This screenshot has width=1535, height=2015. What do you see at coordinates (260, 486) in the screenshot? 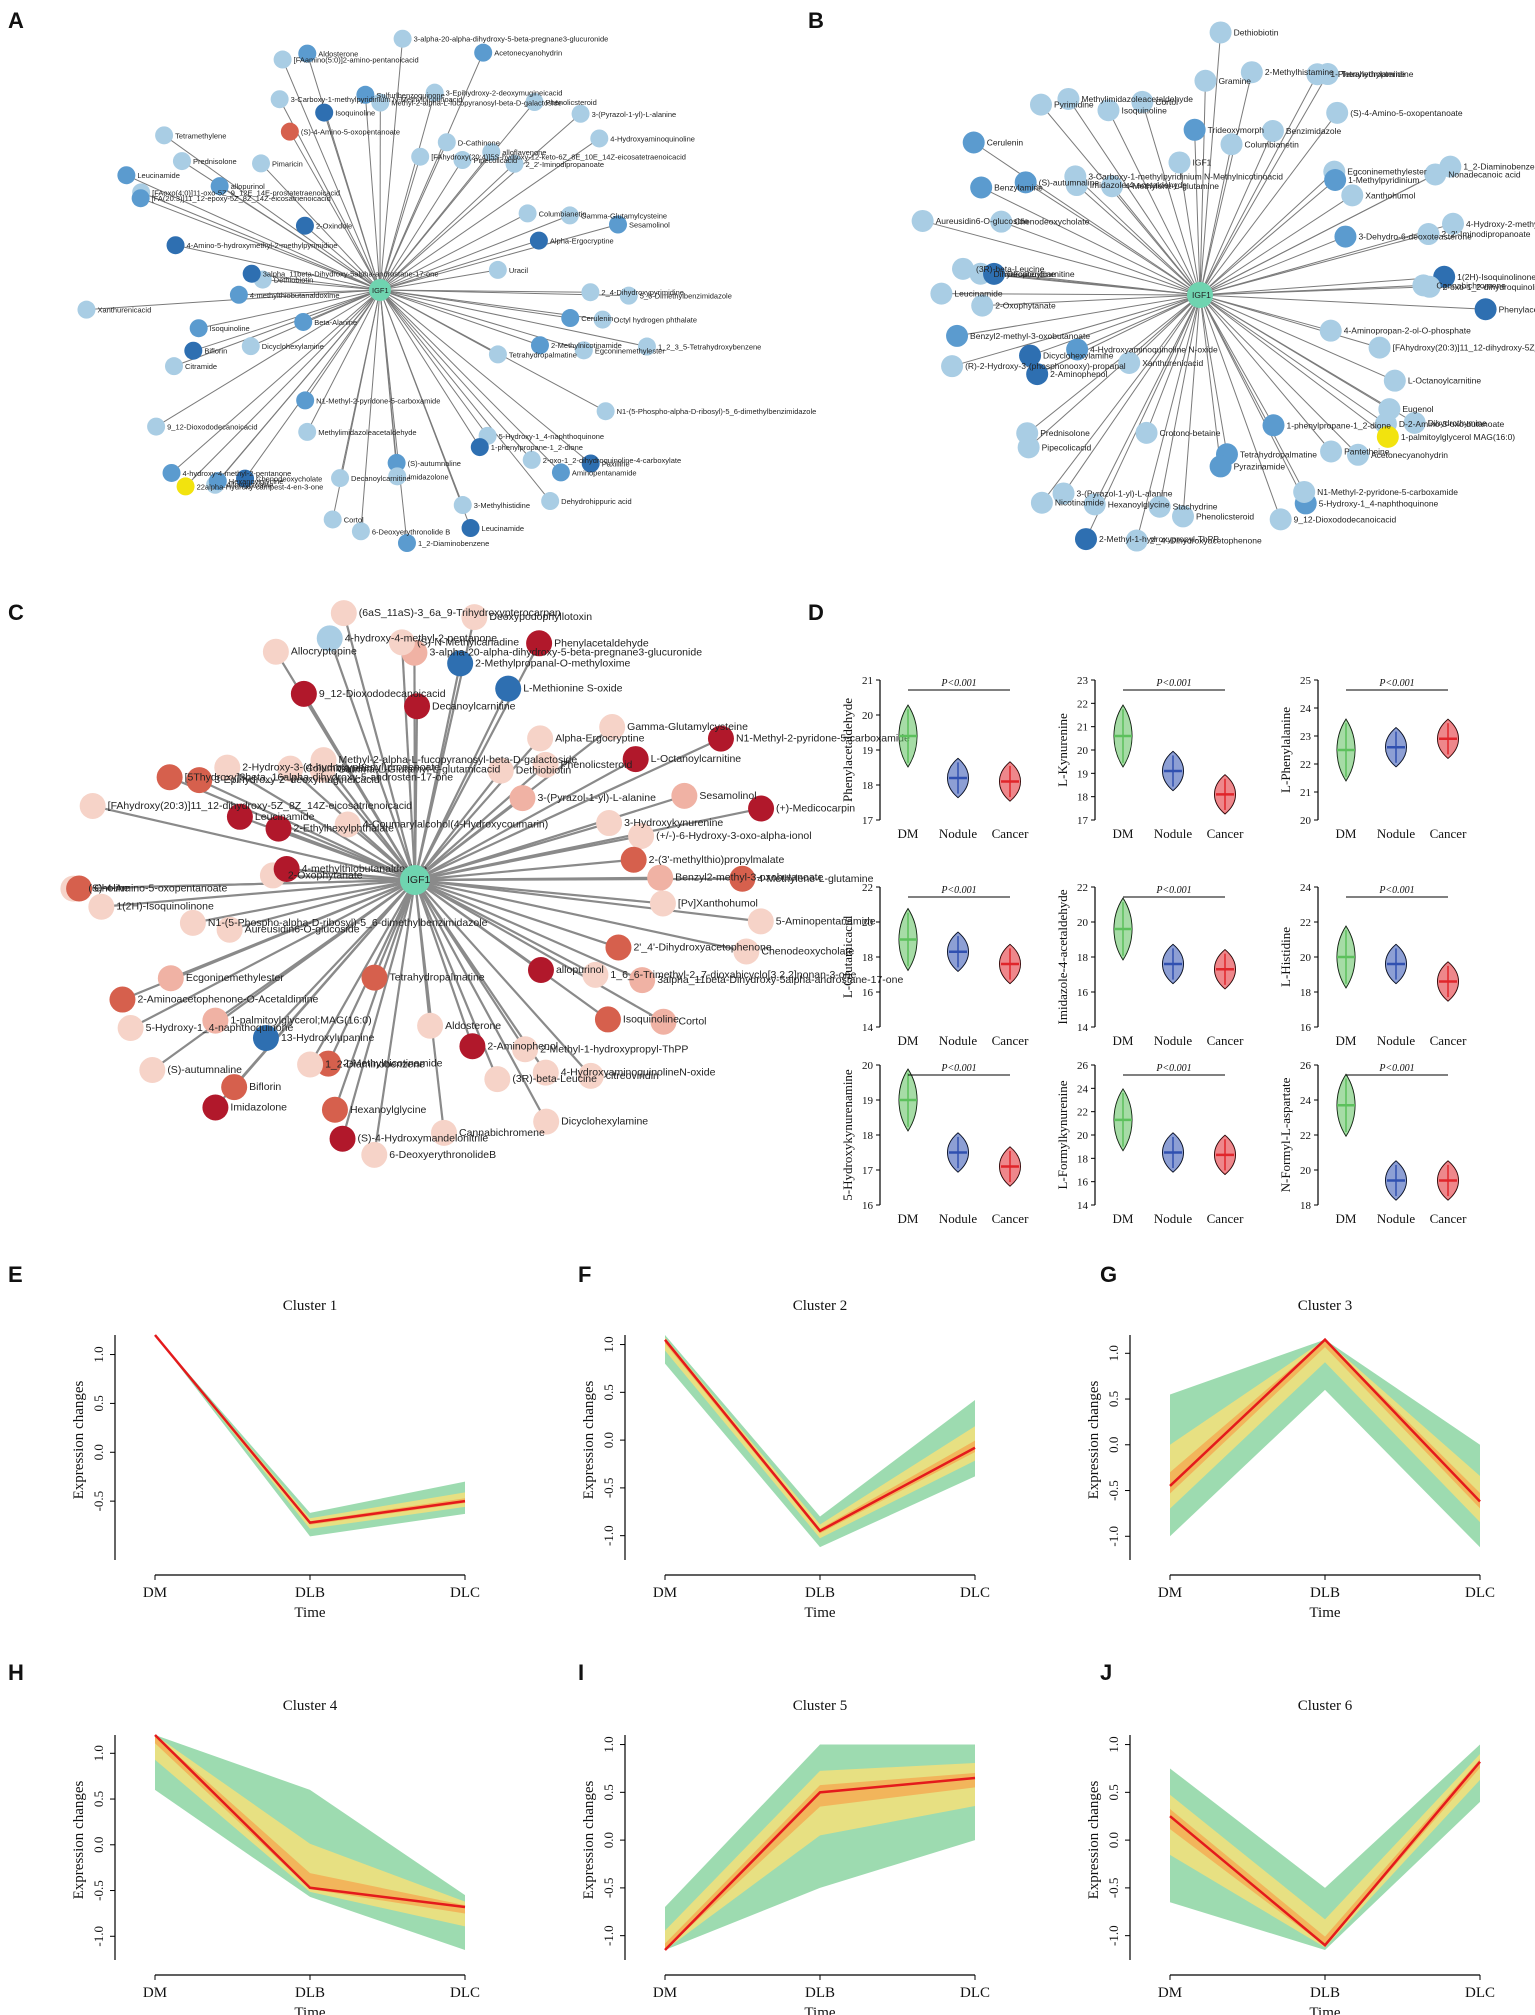
I see `node-label: 22alpha-Hydroxy-campest-4-en-3-one` at bounding box center [260, 486].